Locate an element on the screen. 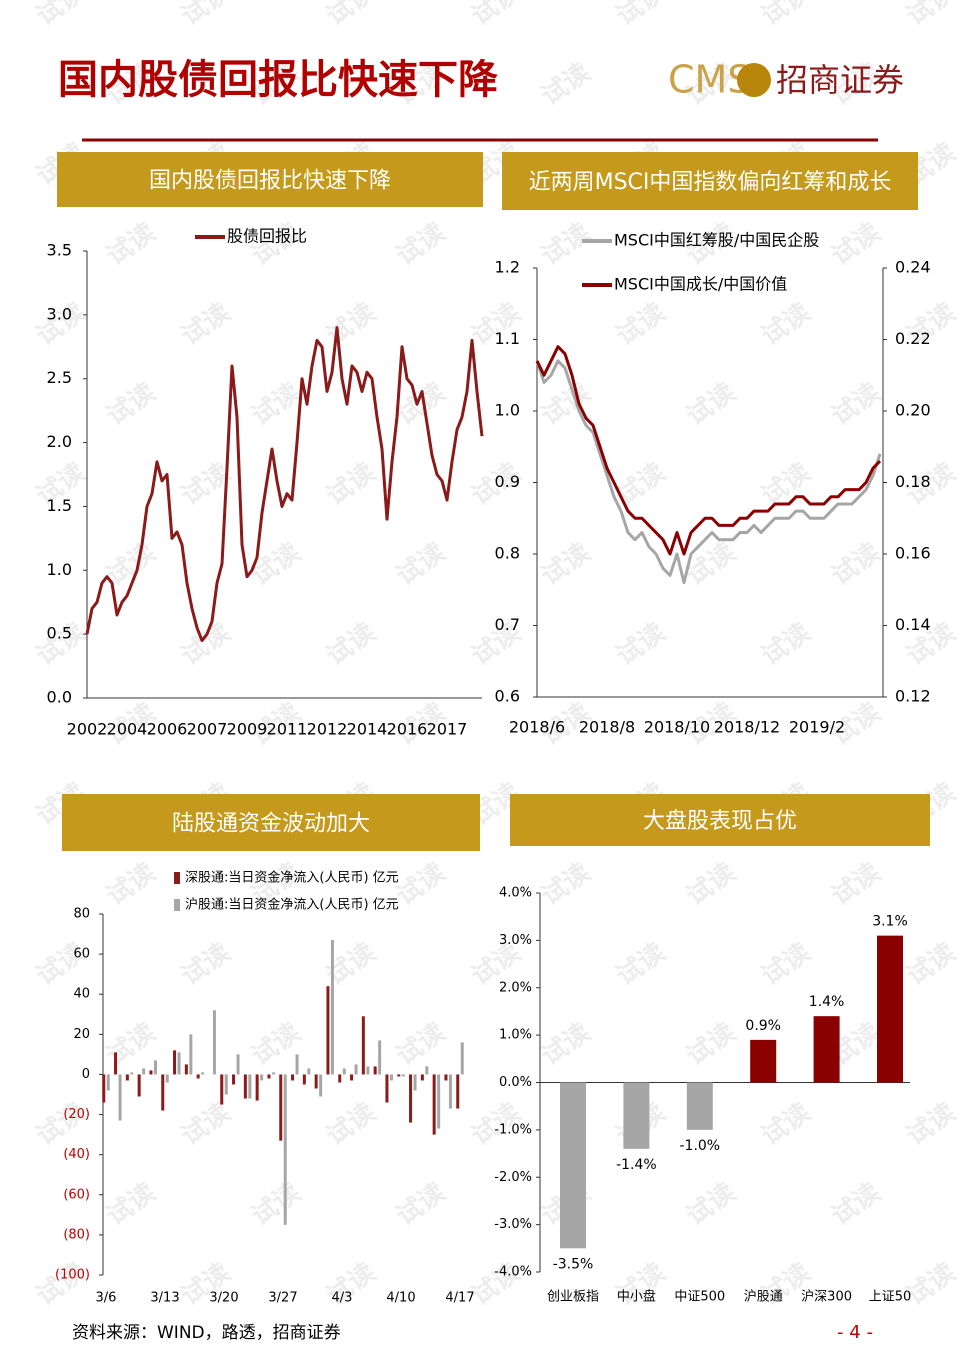  y-tick-label: 60 is located at coordinates (81, 954).